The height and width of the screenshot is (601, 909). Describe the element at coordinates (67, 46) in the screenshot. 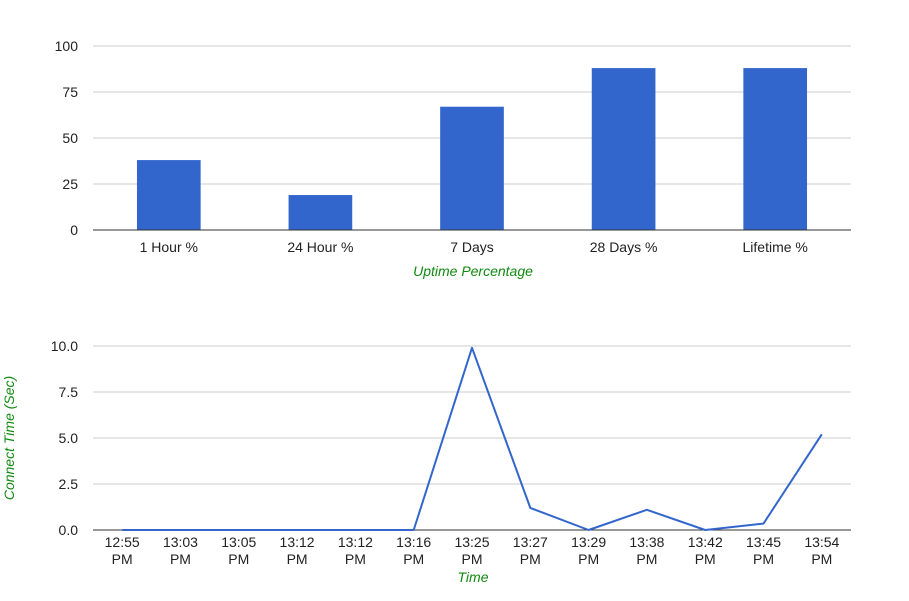

I see `bar-y-tick-label: 100` at that location.